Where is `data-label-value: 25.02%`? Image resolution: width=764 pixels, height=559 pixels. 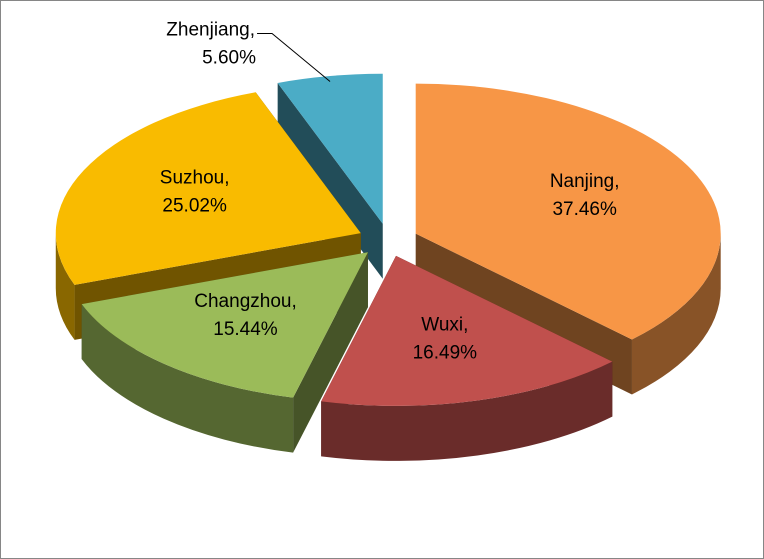
data-label-value: 25.02% is located at coordinates (194, 205).